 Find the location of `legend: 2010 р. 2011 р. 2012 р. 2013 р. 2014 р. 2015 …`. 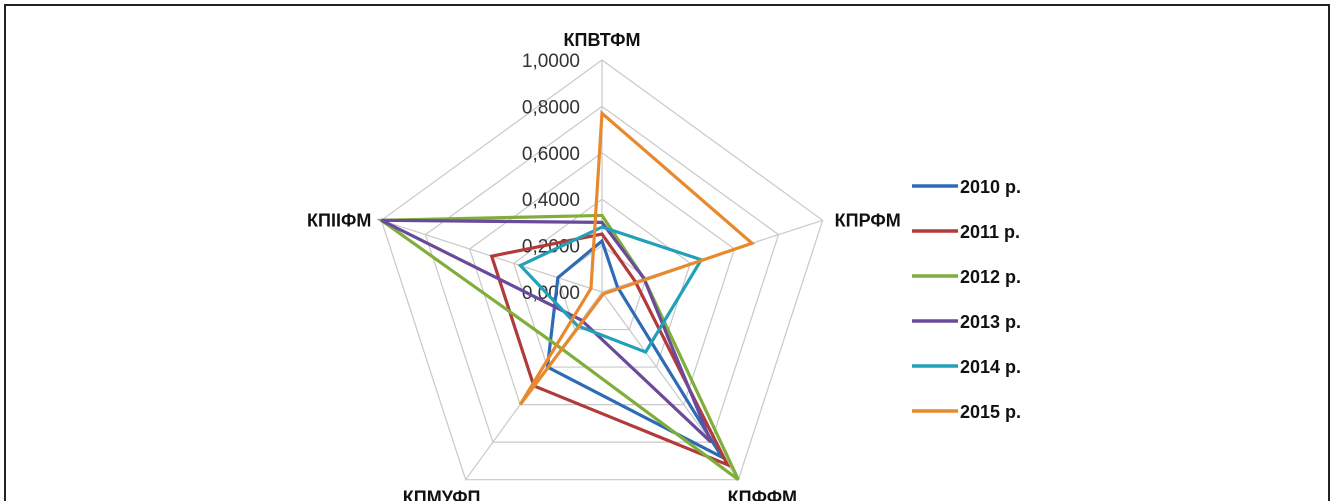

legend: 2010 р. 2011 р. 2012 р. 2013 р. 2014 р. 2015 … is located at coordinates (966, 299).